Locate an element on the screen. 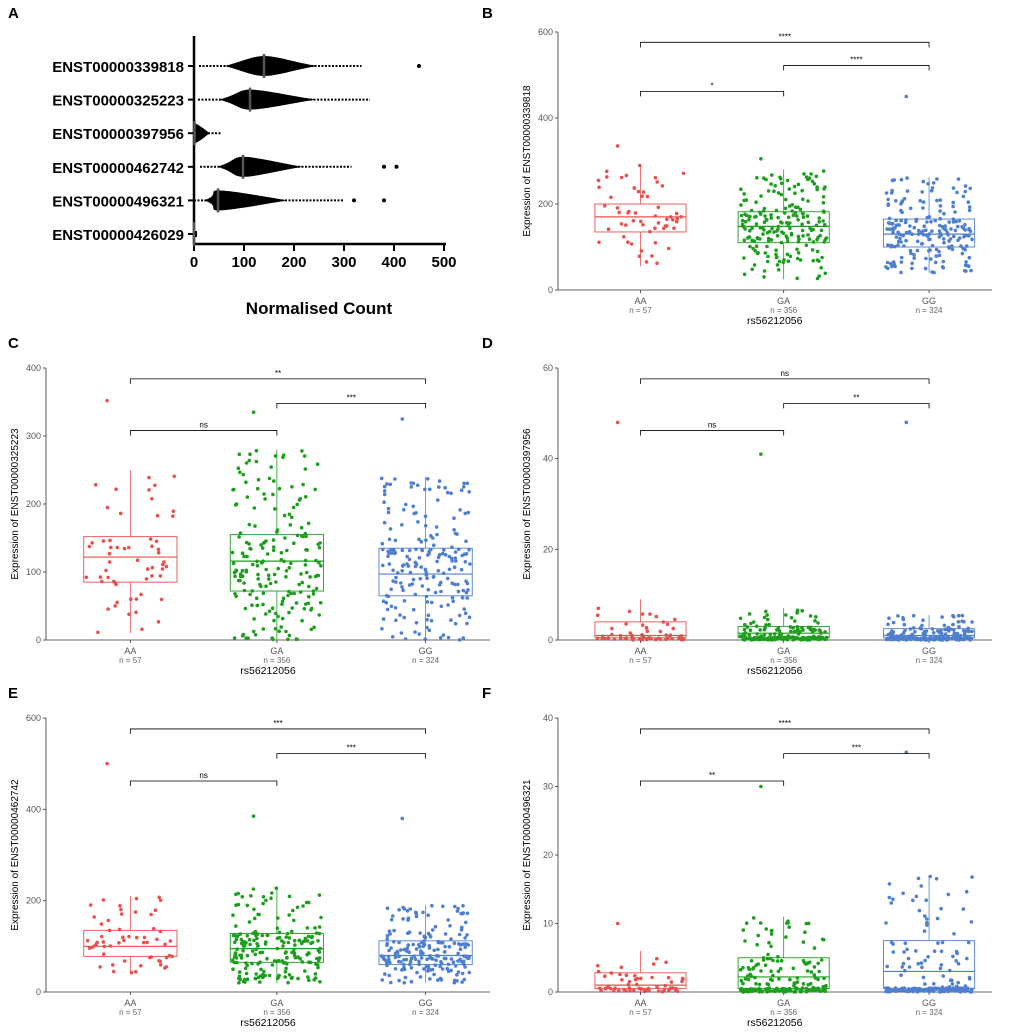 This screenshot has width=1021, height=1032. y-tick-label: 200 is located at coordinates (33, 504).